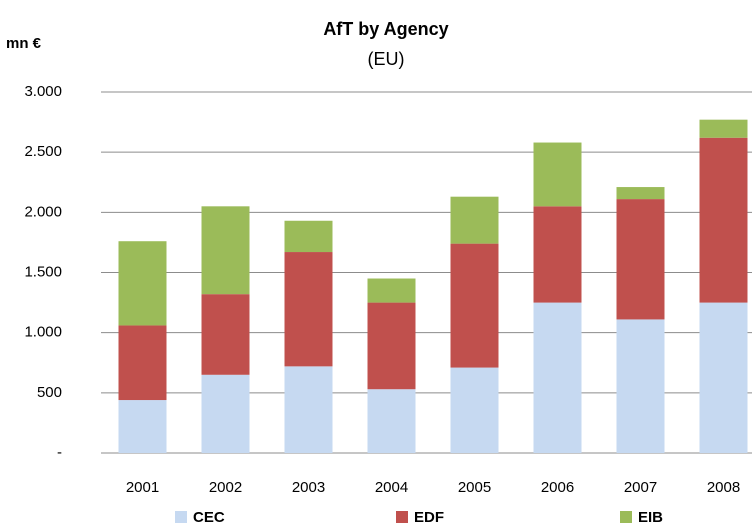 Image resolution: width=752 pixels, height=526 pixels. Describe the element at coordinates (429, 517) in the screenshot. I see `legend-label: EDF` at that location.